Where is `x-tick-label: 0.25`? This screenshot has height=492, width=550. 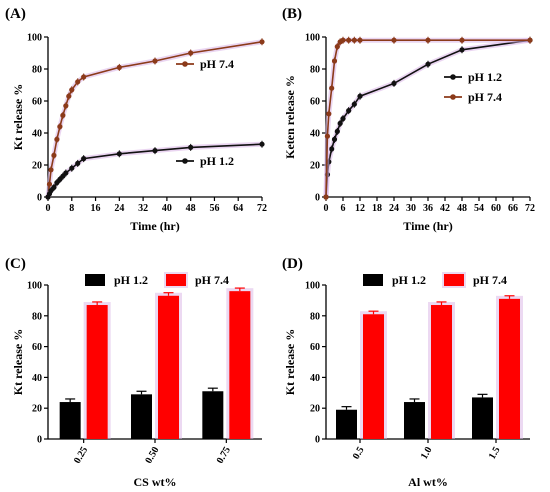
x-tick-label: 0.25 is located at coordinates (81, 455).